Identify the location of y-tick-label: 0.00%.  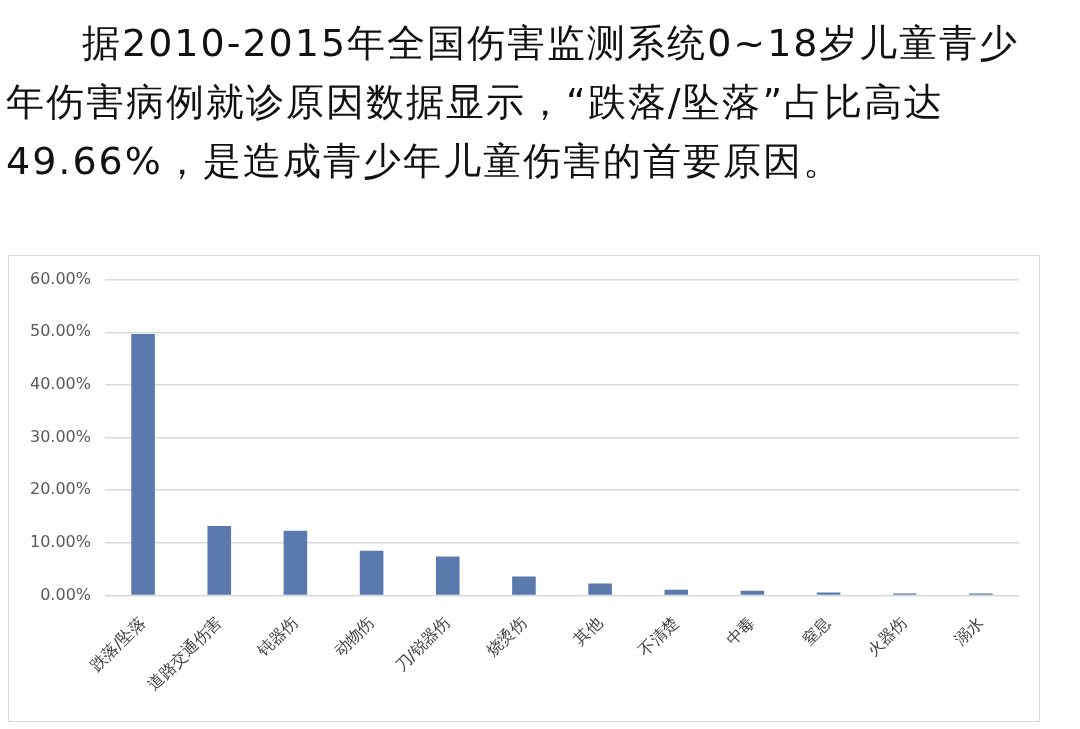
(66, 594).